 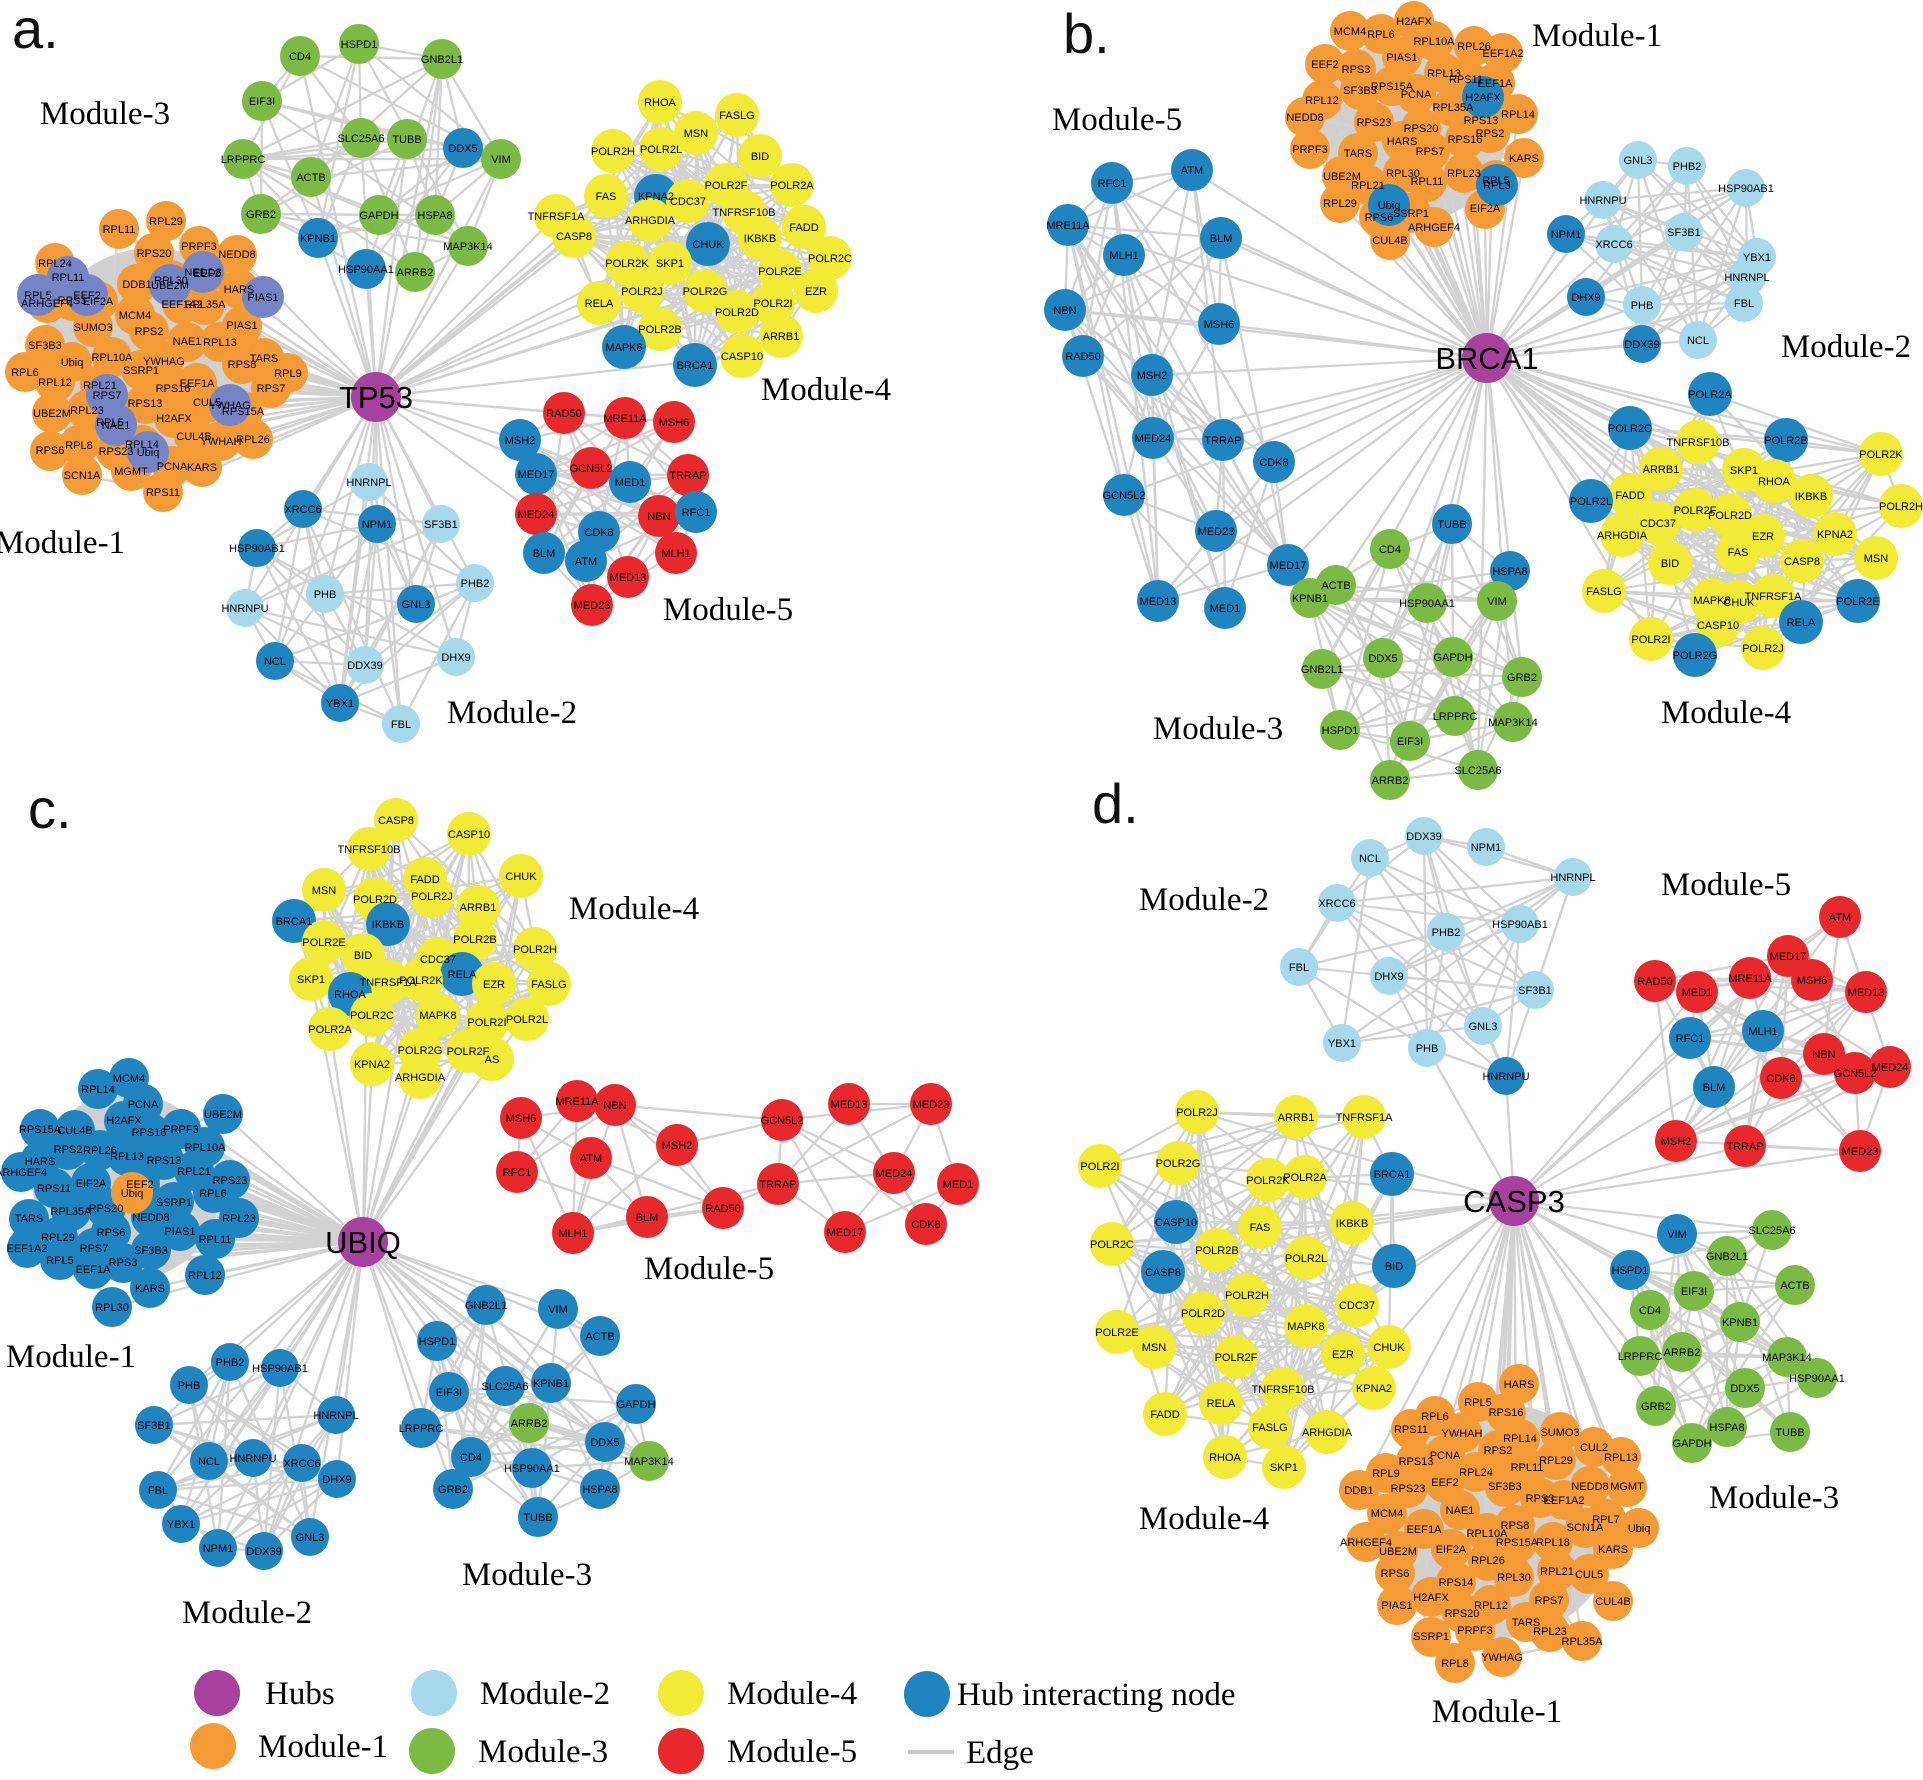 I want to click on svg-text: RPL7, so click(x=1606, y=1520).